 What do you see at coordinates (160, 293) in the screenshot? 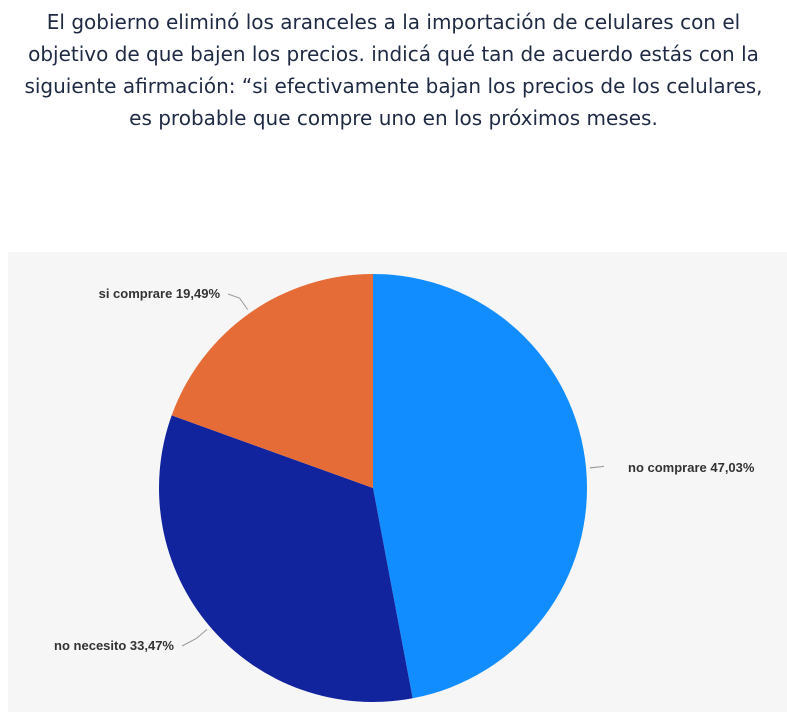
I see `data-label-si-comprare: si comprare 19,49%` at bounding box center [160, 293].